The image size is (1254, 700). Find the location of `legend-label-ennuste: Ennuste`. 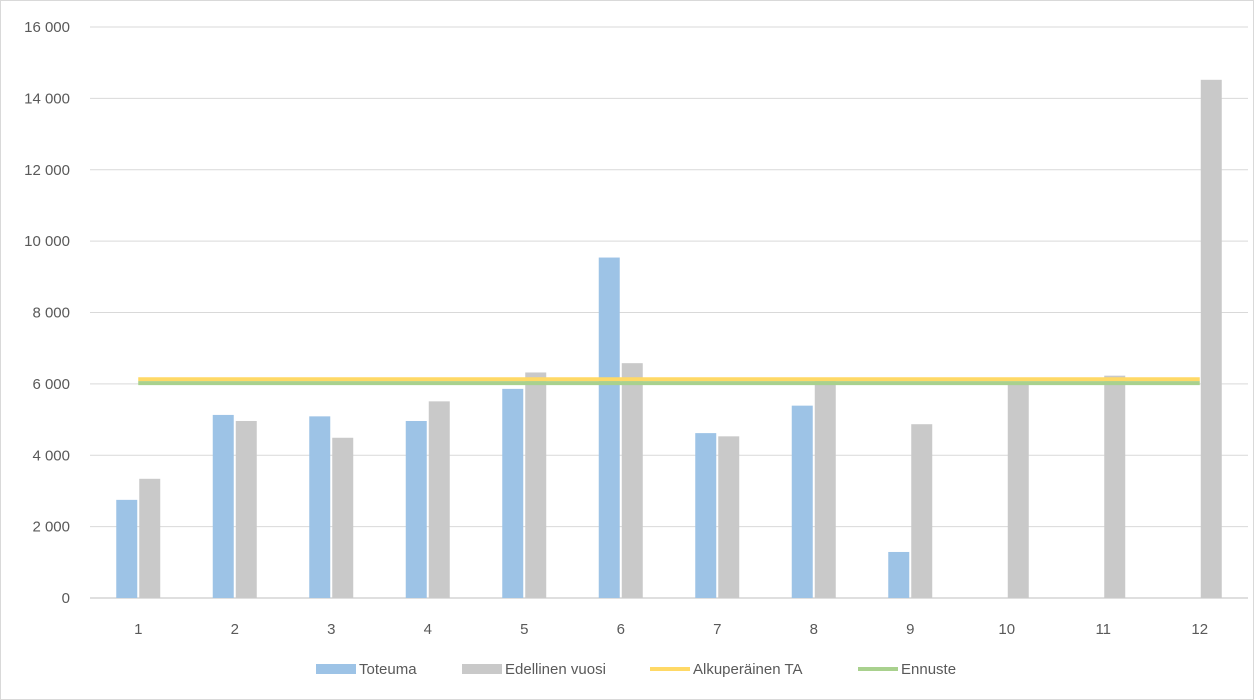

legend-label-ennuste: Ennuste is located at coordinates (928, 669).